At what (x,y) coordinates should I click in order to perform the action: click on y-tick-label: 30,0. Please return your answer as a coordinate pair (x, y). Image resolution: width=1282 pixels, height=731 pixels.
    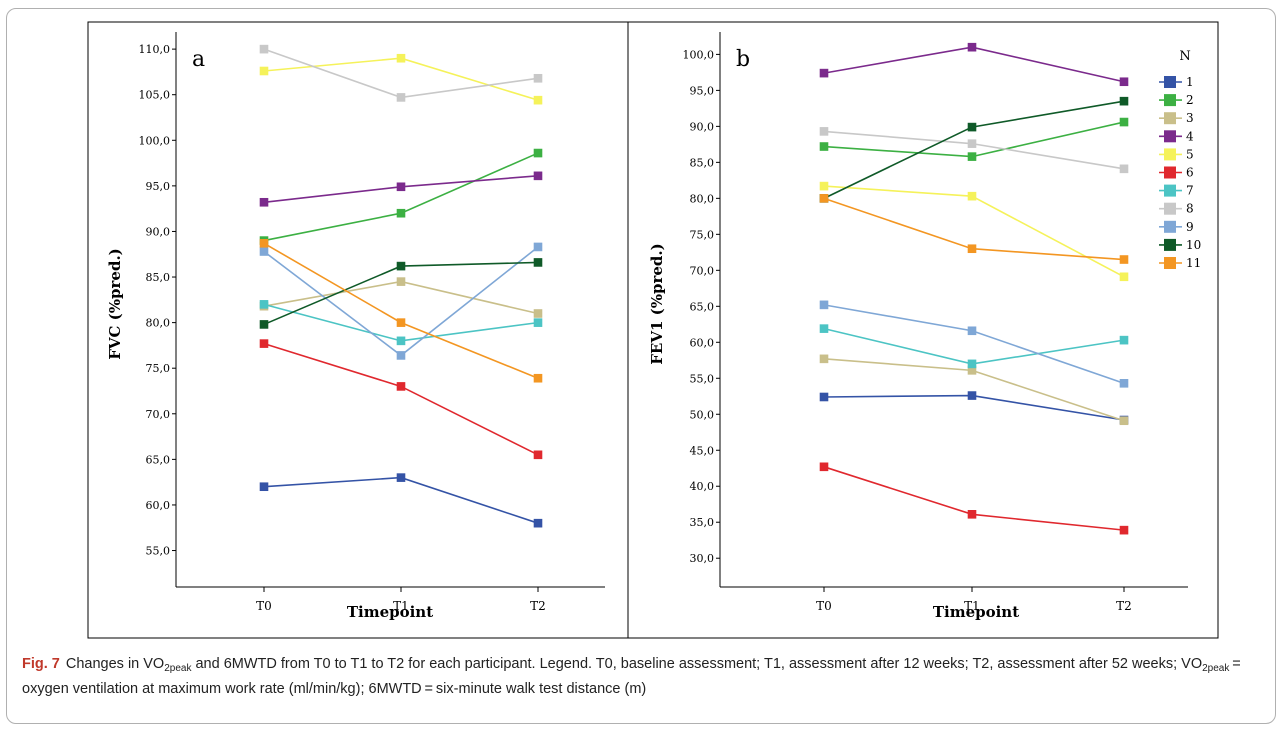
    Looking at the image, I should click on (702, 558).